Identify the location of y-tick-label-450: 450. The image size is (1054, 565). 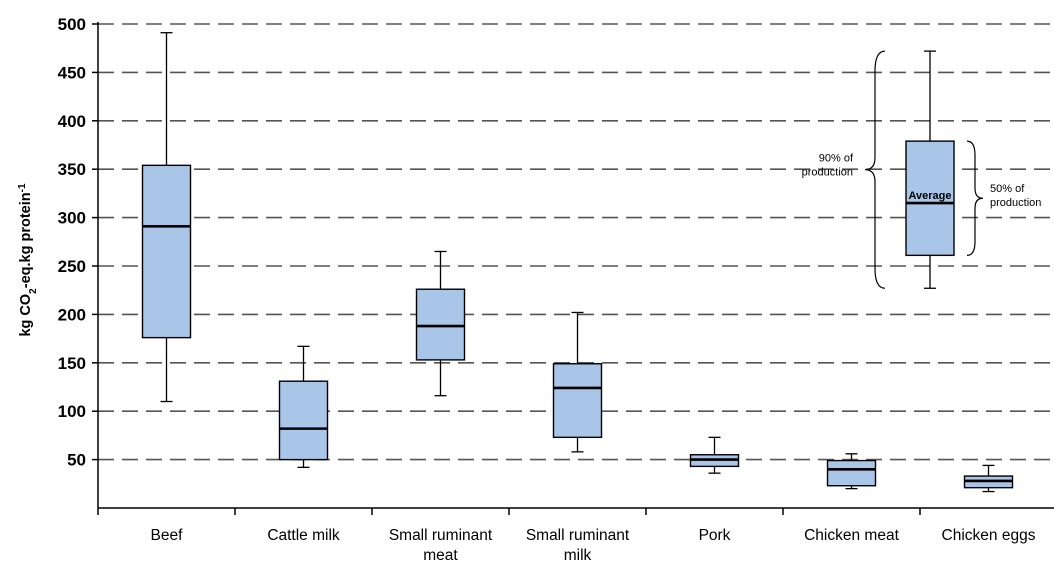
(72, 72).